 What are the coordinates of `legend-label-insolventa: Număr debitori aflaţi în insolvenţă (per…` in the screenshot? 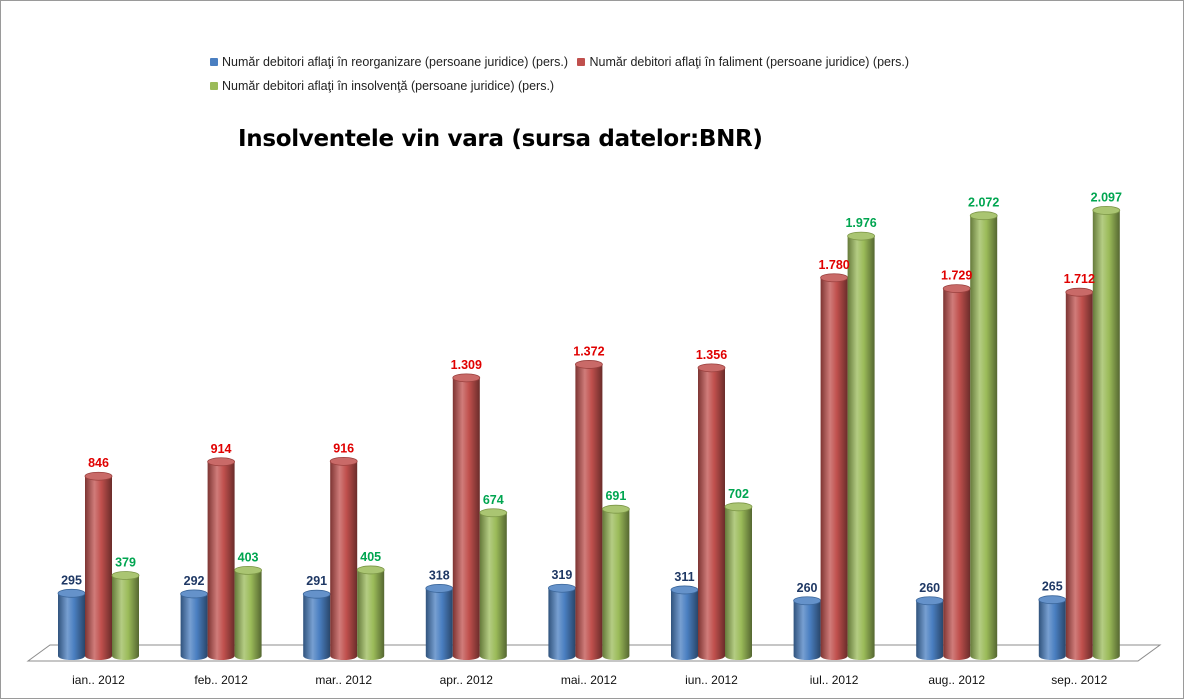 It's located at (388, 86).